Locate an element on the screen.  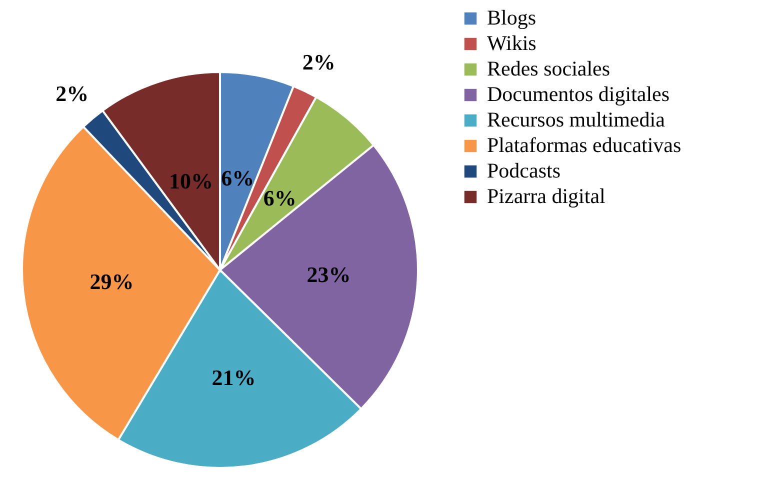
data-label: 29% is located at coordinates (112, 281).